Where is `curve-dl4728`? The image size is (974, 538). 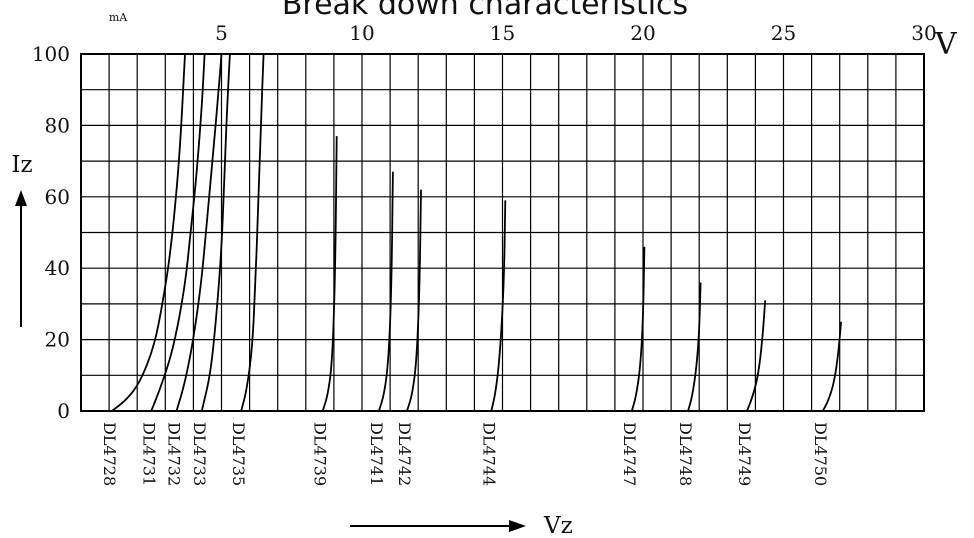
curve-dl4728 is located at coordinates (148, 232).